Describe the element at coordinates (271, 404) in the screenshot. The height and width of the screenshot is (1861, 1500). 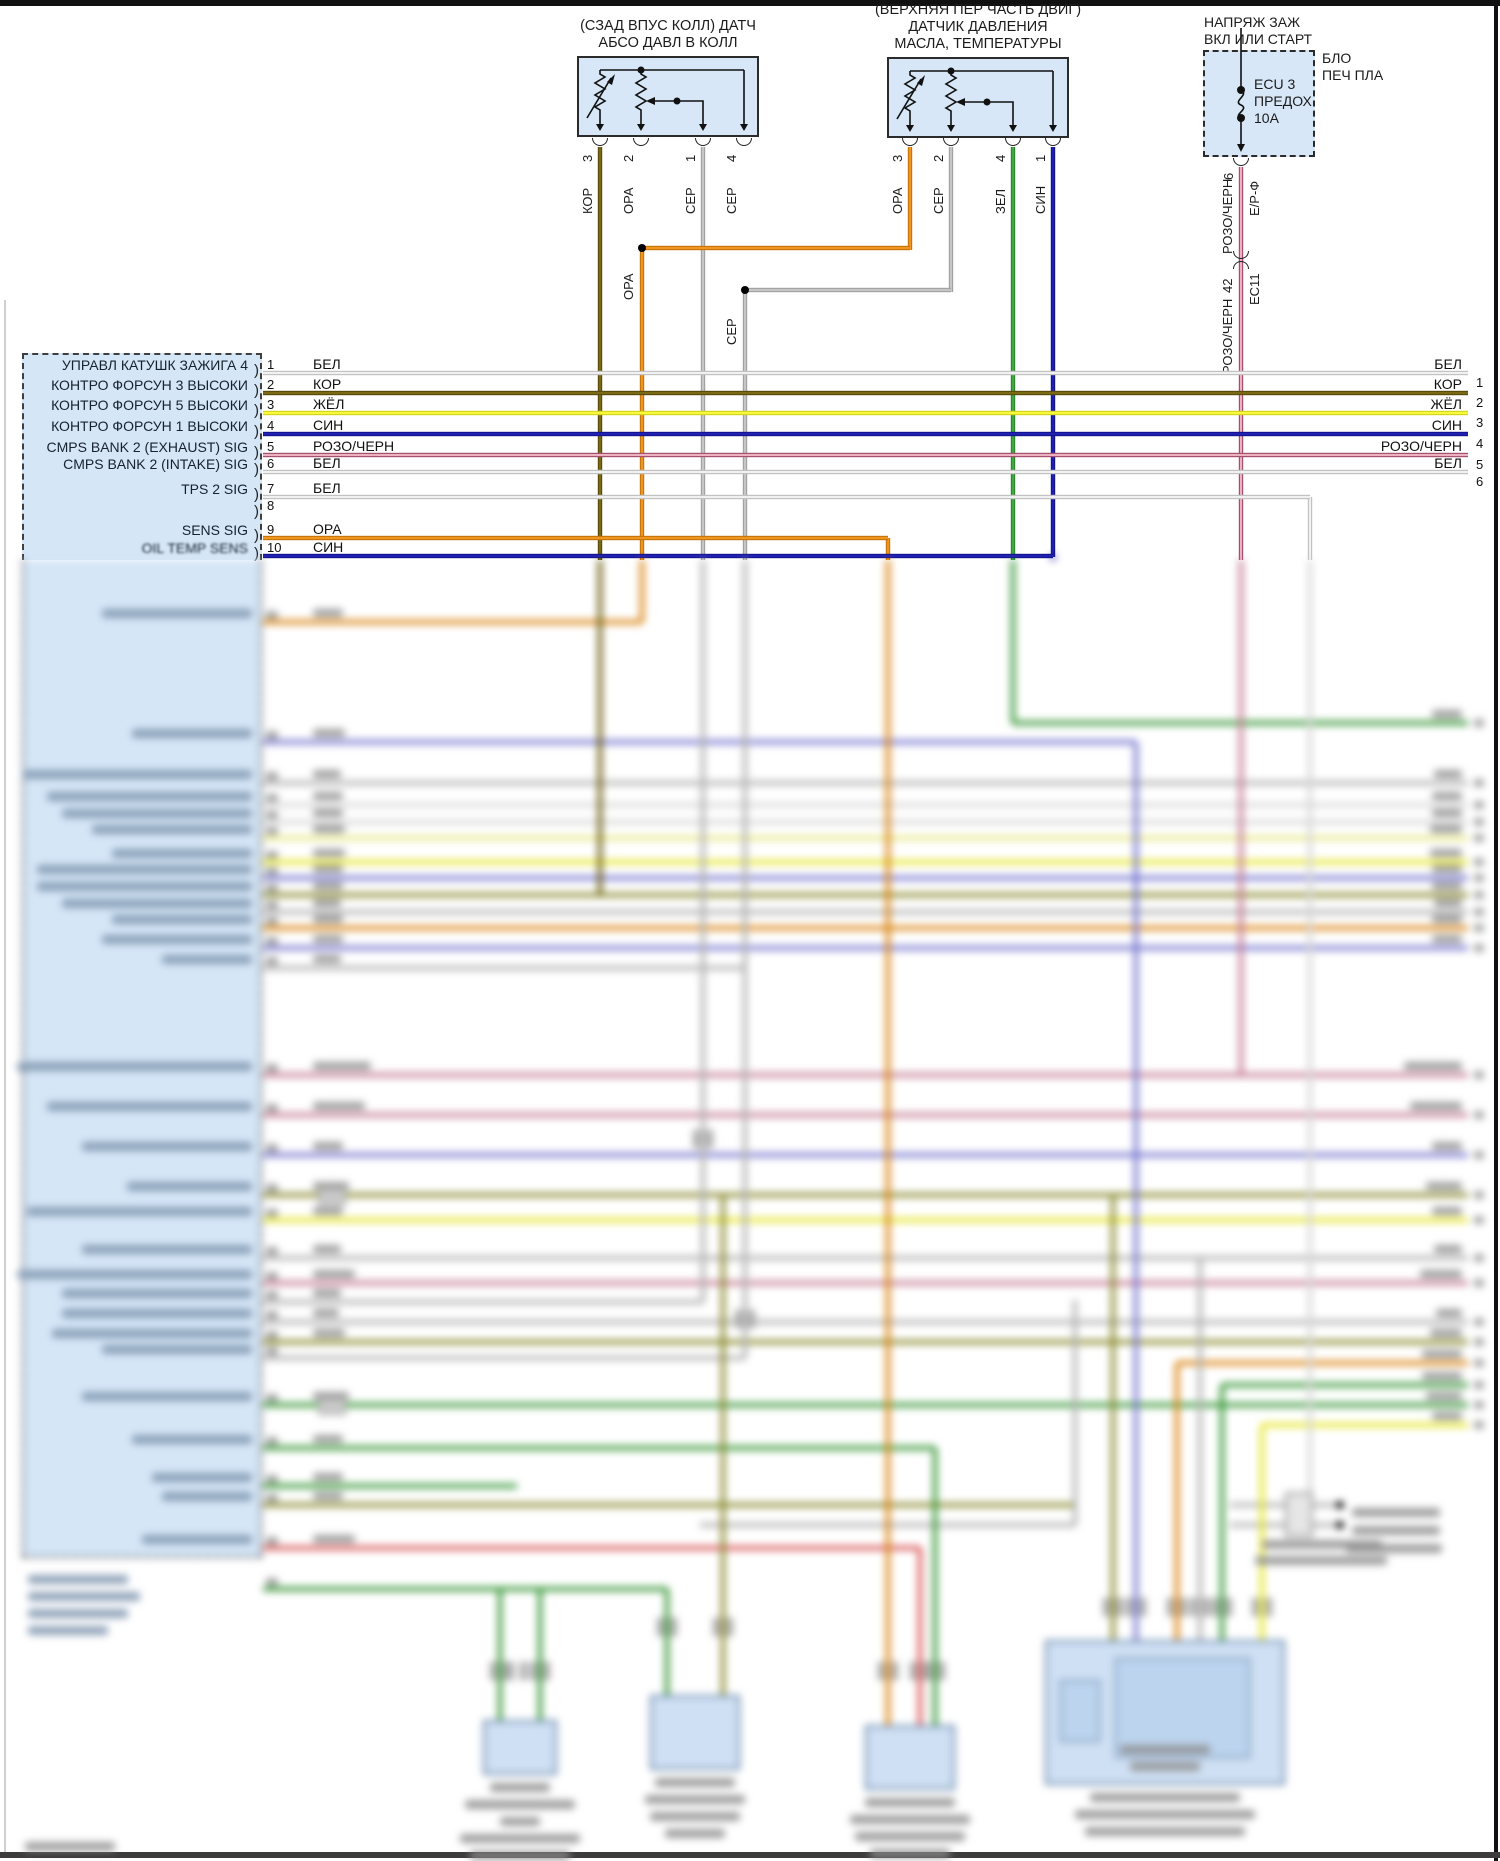
I see `ecu-pin-number: 3` at that location.